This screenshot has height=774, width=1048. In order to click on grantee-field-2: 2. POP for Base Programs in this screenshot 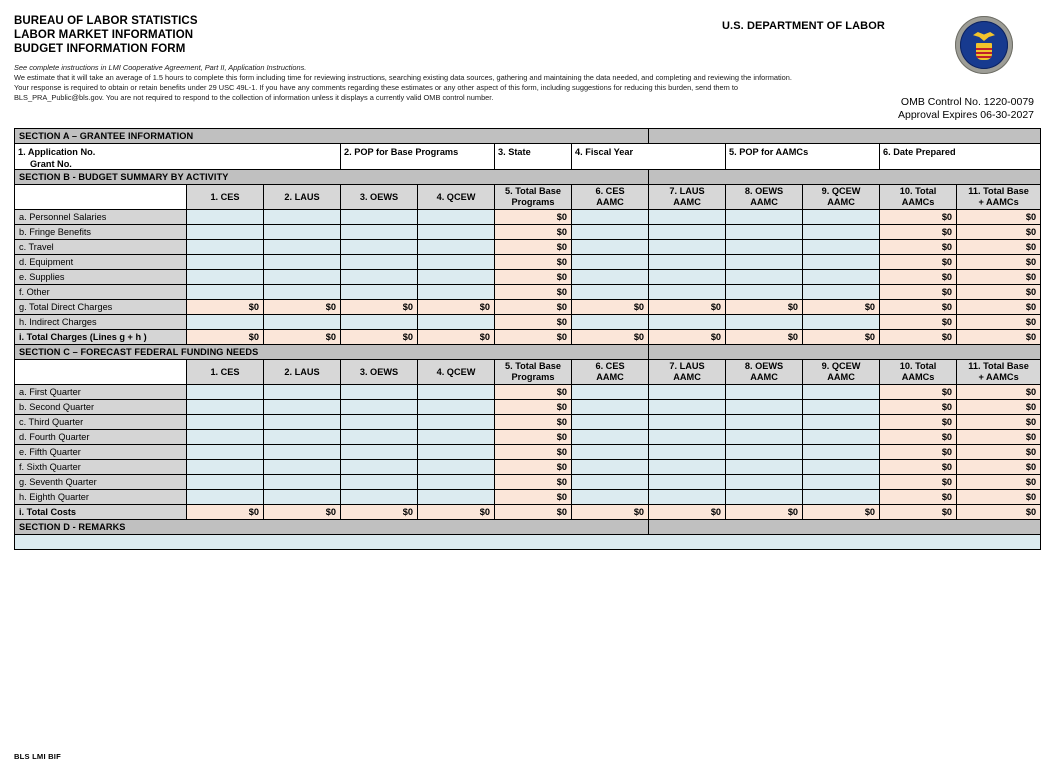, I will do `click(417, 156)`.